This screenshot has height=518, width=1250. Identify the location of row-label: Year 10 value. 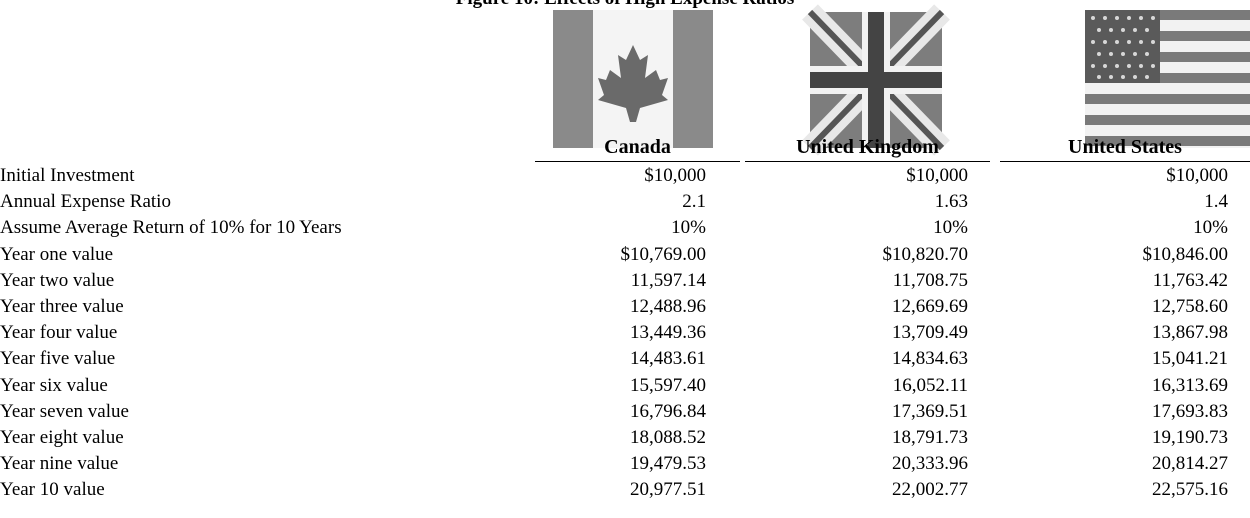
(52, 490).